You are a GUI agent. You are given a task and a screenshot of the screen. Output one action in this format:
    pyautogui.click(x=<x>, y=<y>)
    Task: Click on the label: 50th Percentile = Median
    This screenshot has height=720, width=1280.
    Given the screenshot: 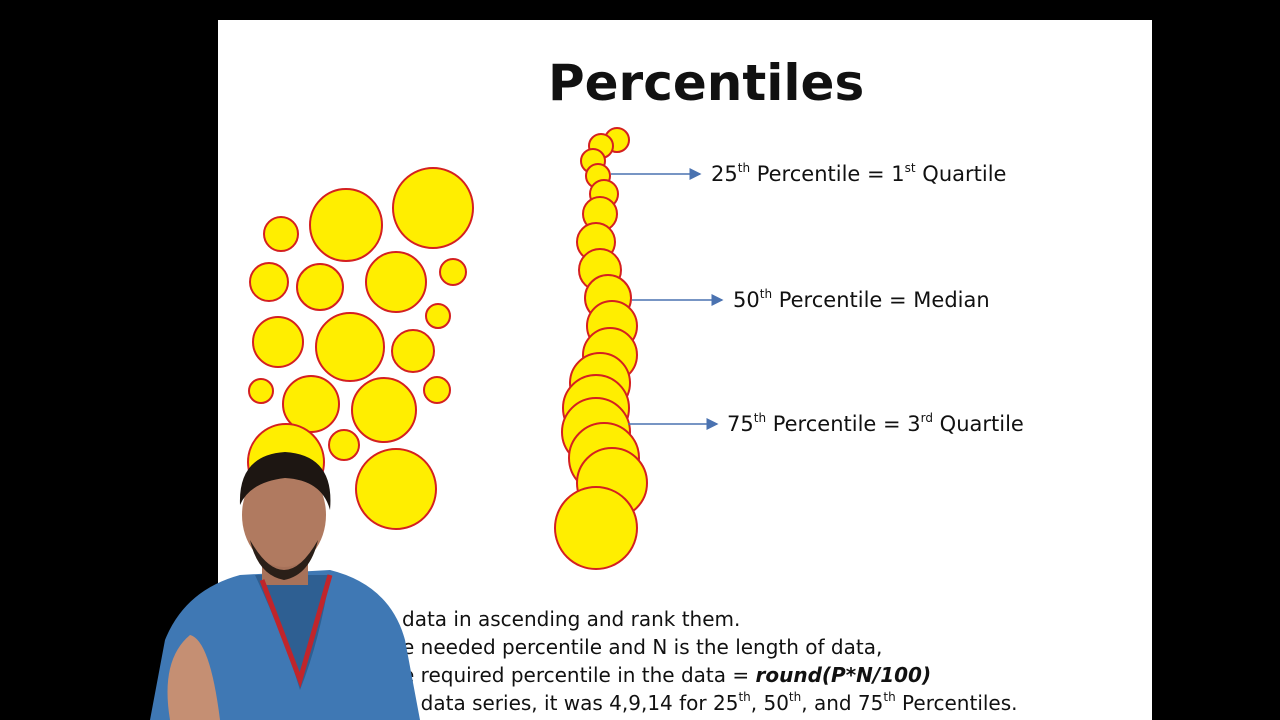 What is the action you would take?
    pyautogui.click(x=861, y=300)
    